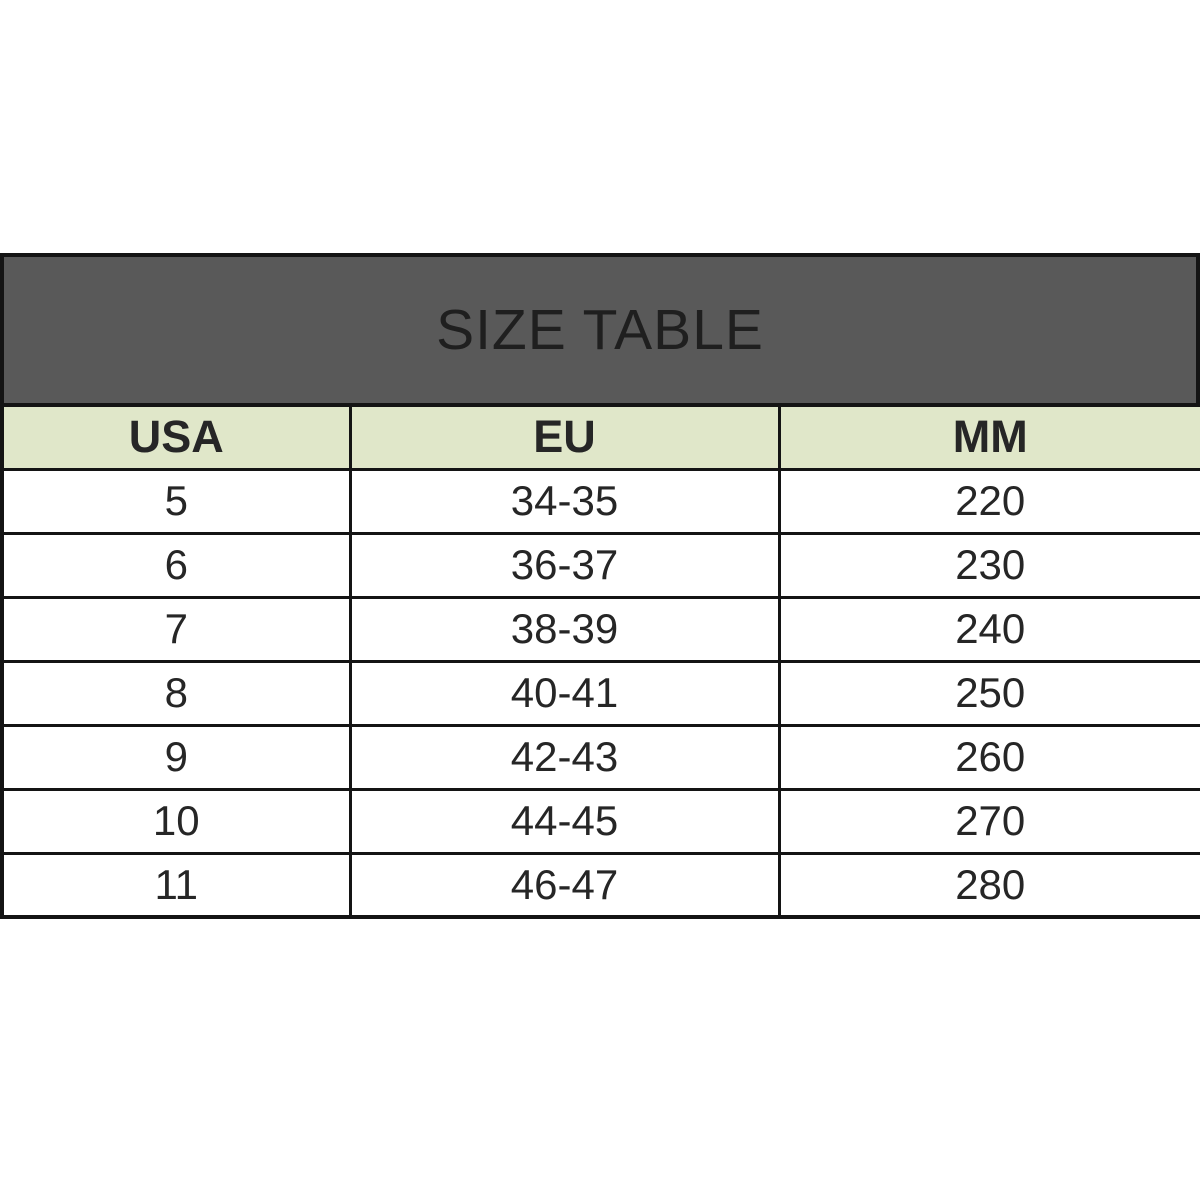  I want to click on cell-usa: 8, so click(176, 693).